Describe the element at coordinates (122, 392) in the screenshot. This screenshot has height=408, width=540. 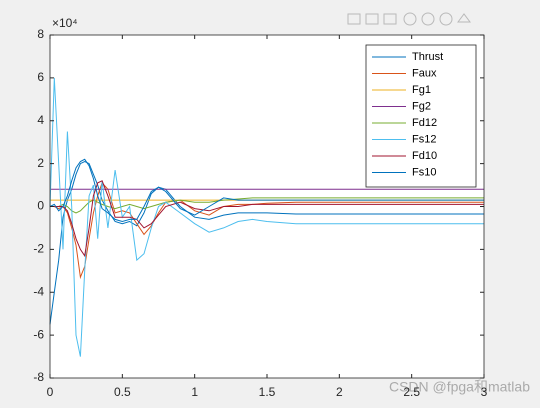
I see `x-tick-label: 0.5` at that location.